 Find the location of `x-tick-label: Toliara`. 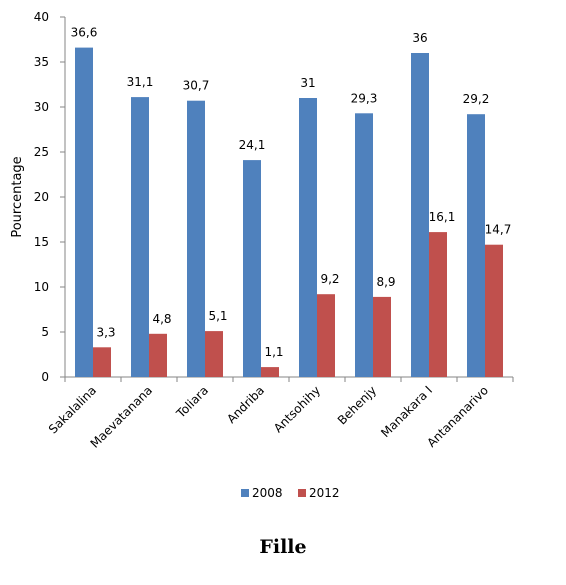

x-tick-label: Toliara is located at coordinates (192, 402).